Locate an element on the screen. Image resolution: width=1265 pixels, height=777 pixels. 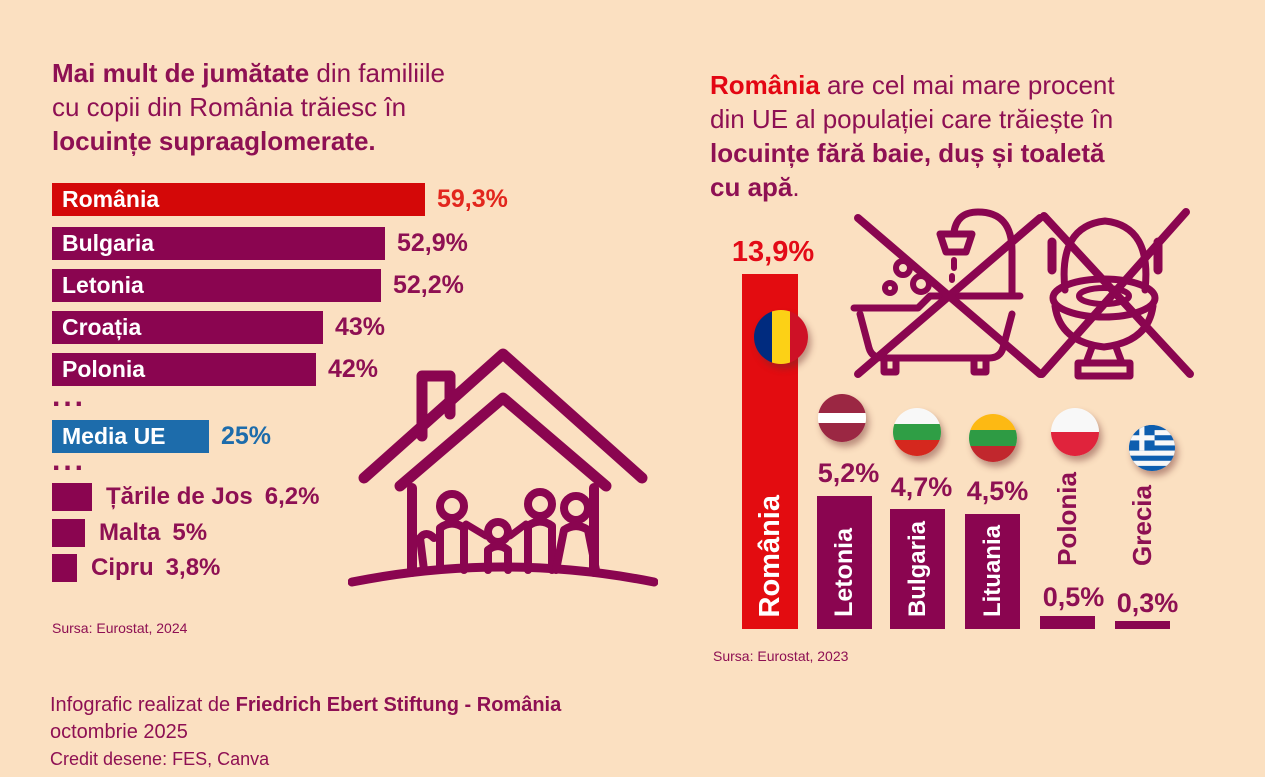
bar-label: Țările de Jos is located at coordinates (179, 496).